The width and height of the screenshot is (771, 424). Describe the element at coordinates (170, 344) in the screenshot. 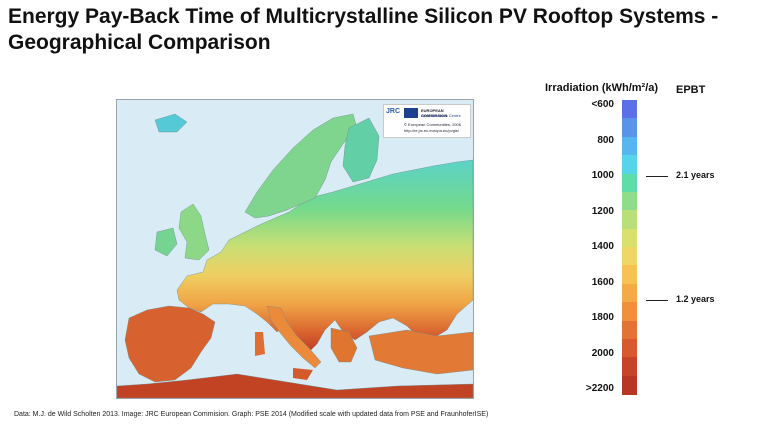

I see `iberian-peninsula` at that location.